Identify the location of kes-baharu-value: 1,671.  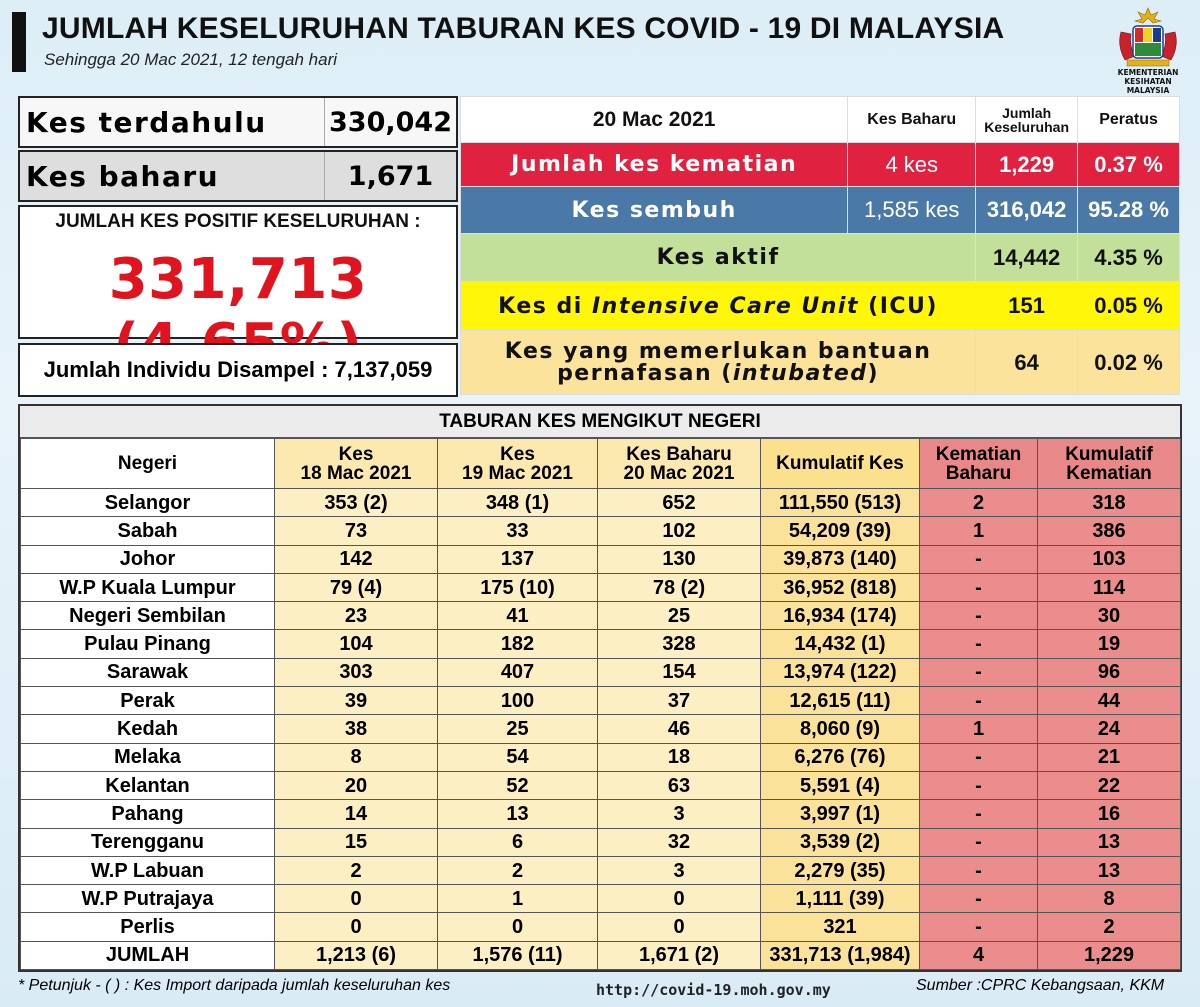
(390, 176).